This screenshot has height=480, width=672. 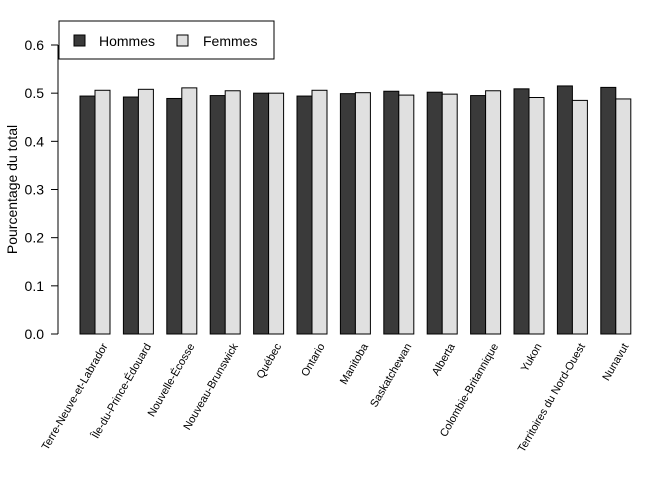 What do you see at coordinates (35, 45) in the screenshot?
I see `y-tick-label: 0.6` at bounding box center [35, 45].